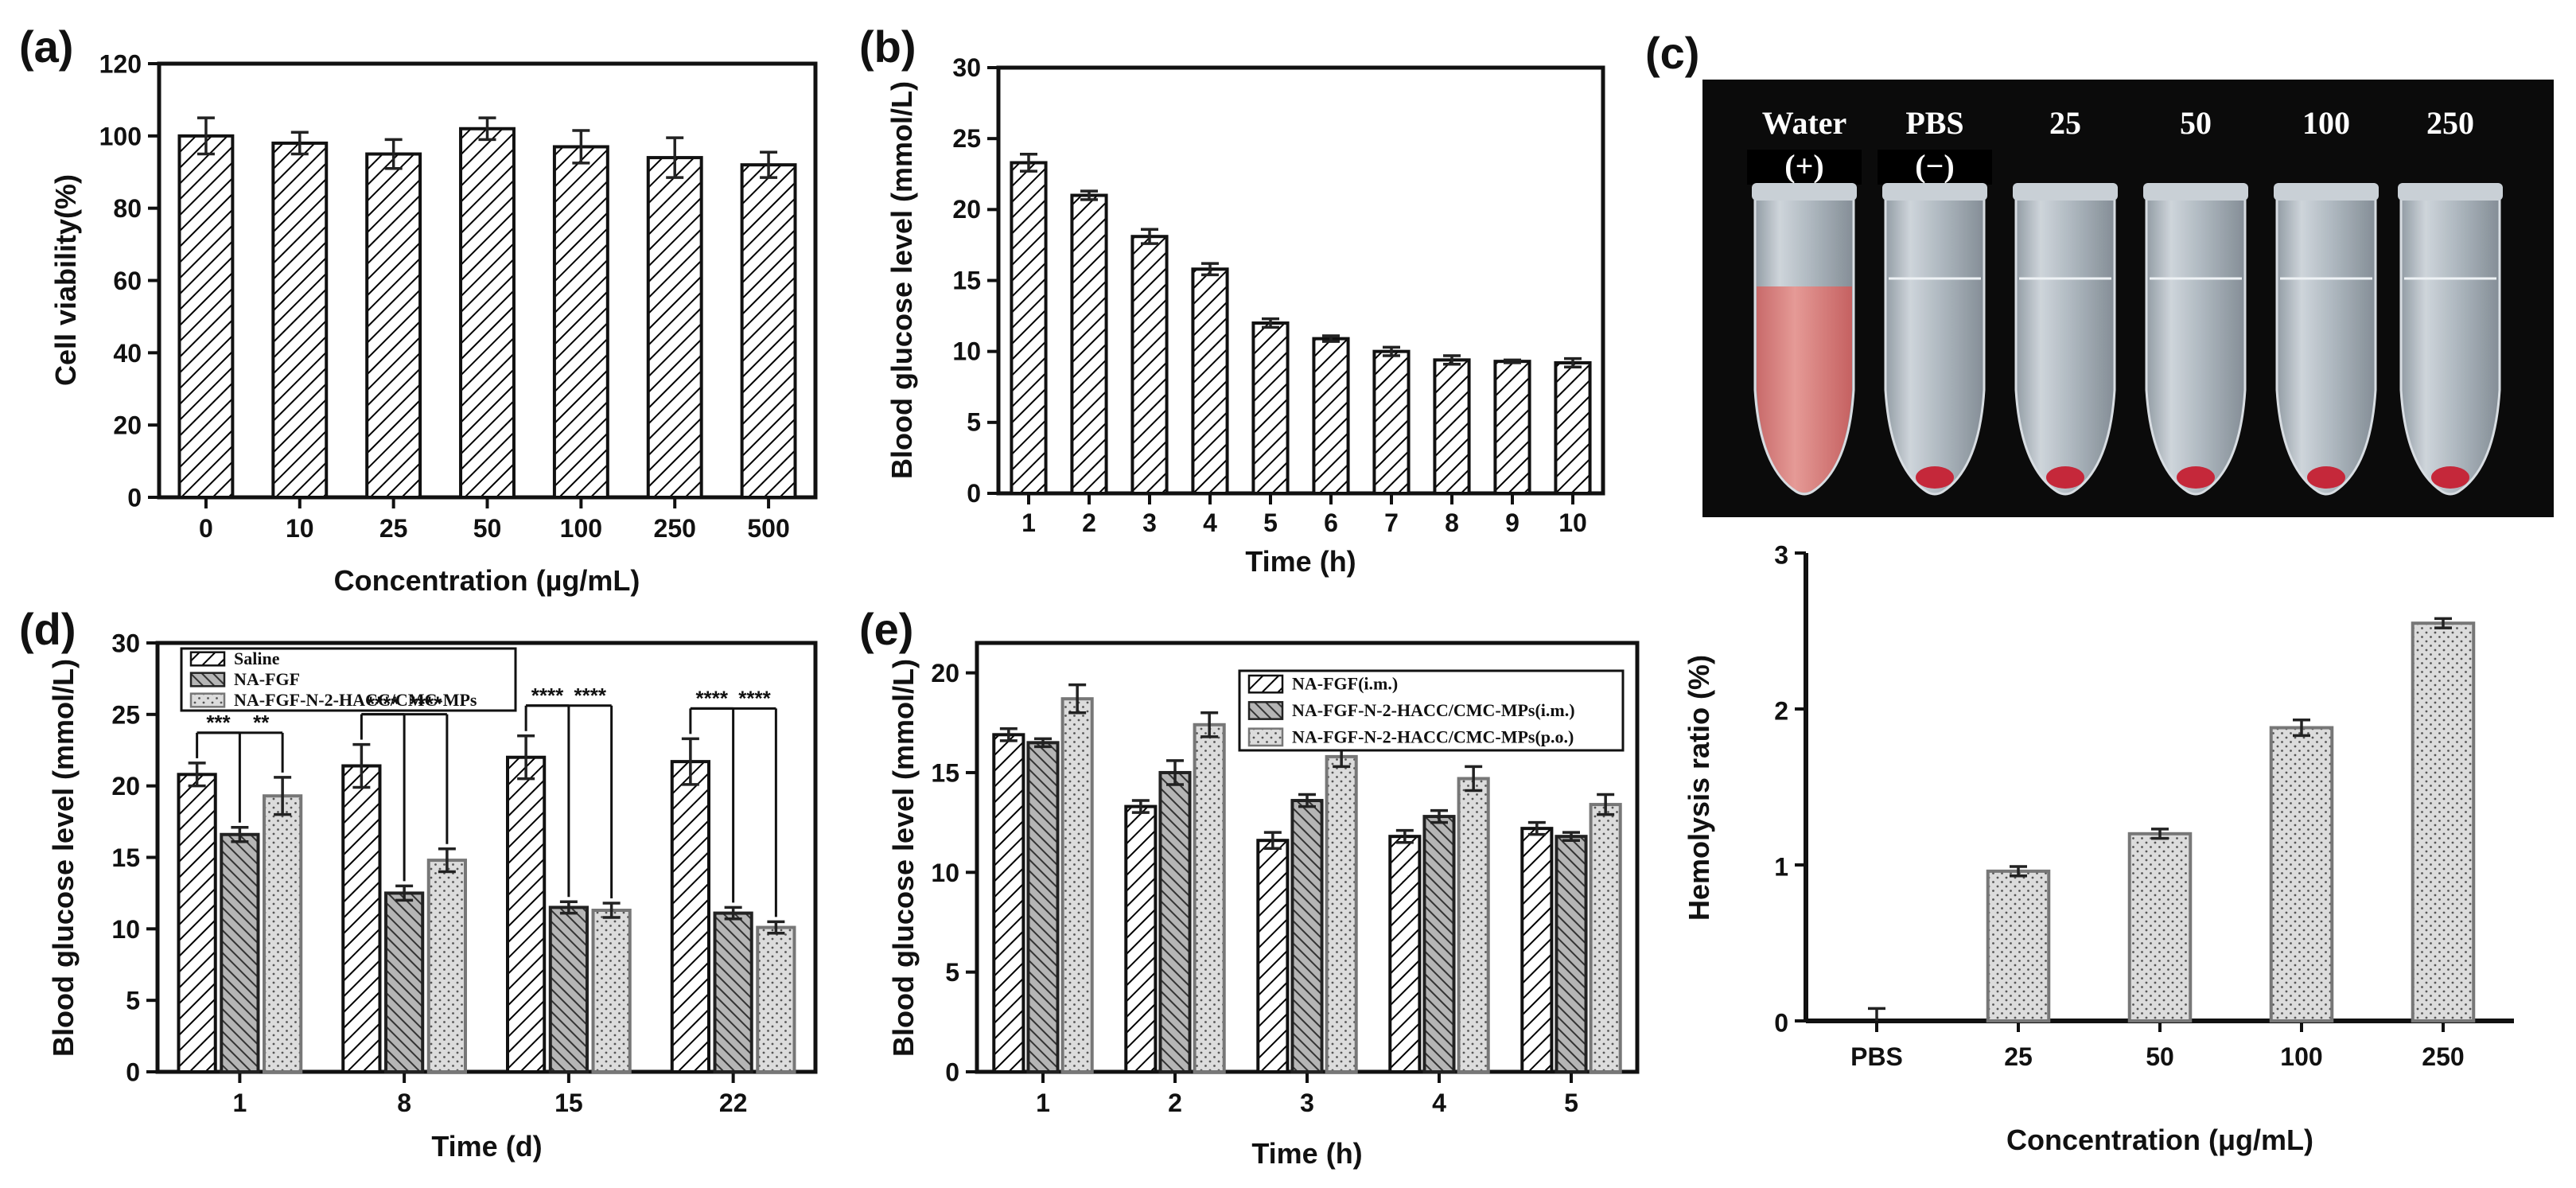  Describe the element at coordinates (581, 528) in the screenshot. I see `x-tick-label-a-4: 100` at that location.